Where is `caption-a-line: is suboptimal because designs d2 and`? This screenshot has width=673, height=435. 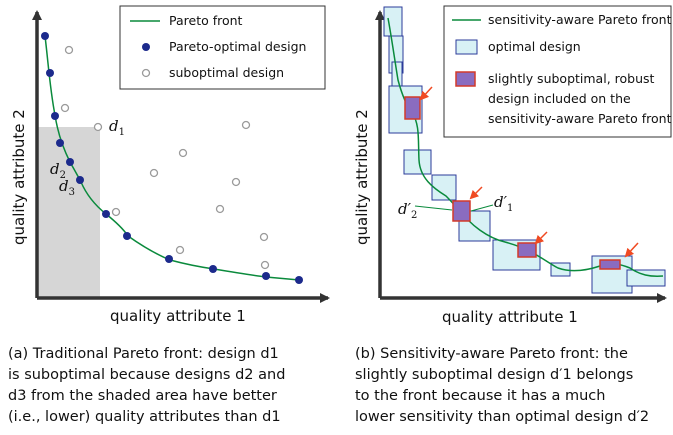
caption-a-line: is suboptimal because designs d2 and is located at coordinates (147, 375).